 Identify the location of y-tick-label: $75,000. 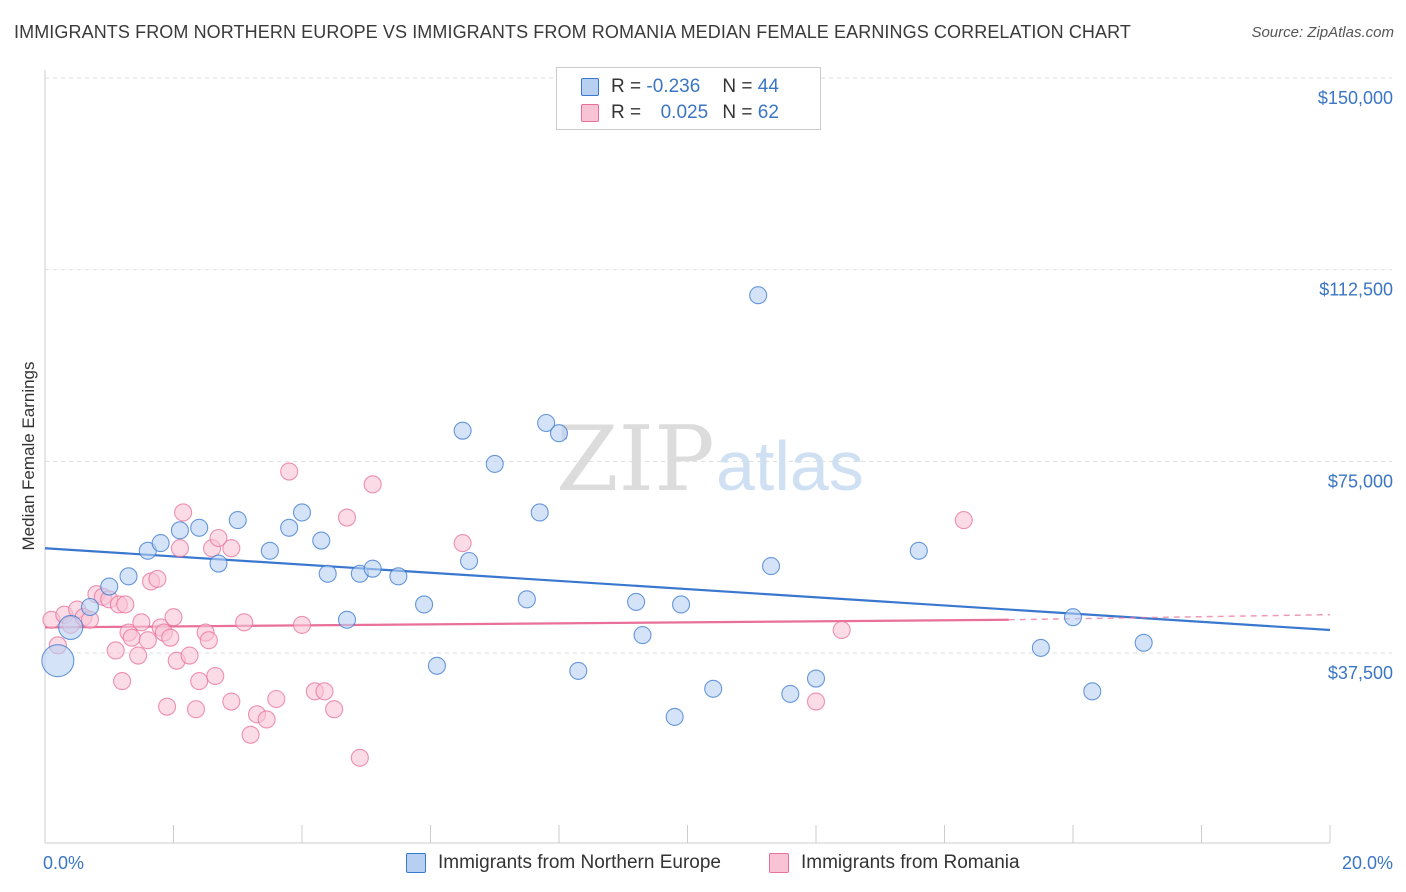
(1360, 481).